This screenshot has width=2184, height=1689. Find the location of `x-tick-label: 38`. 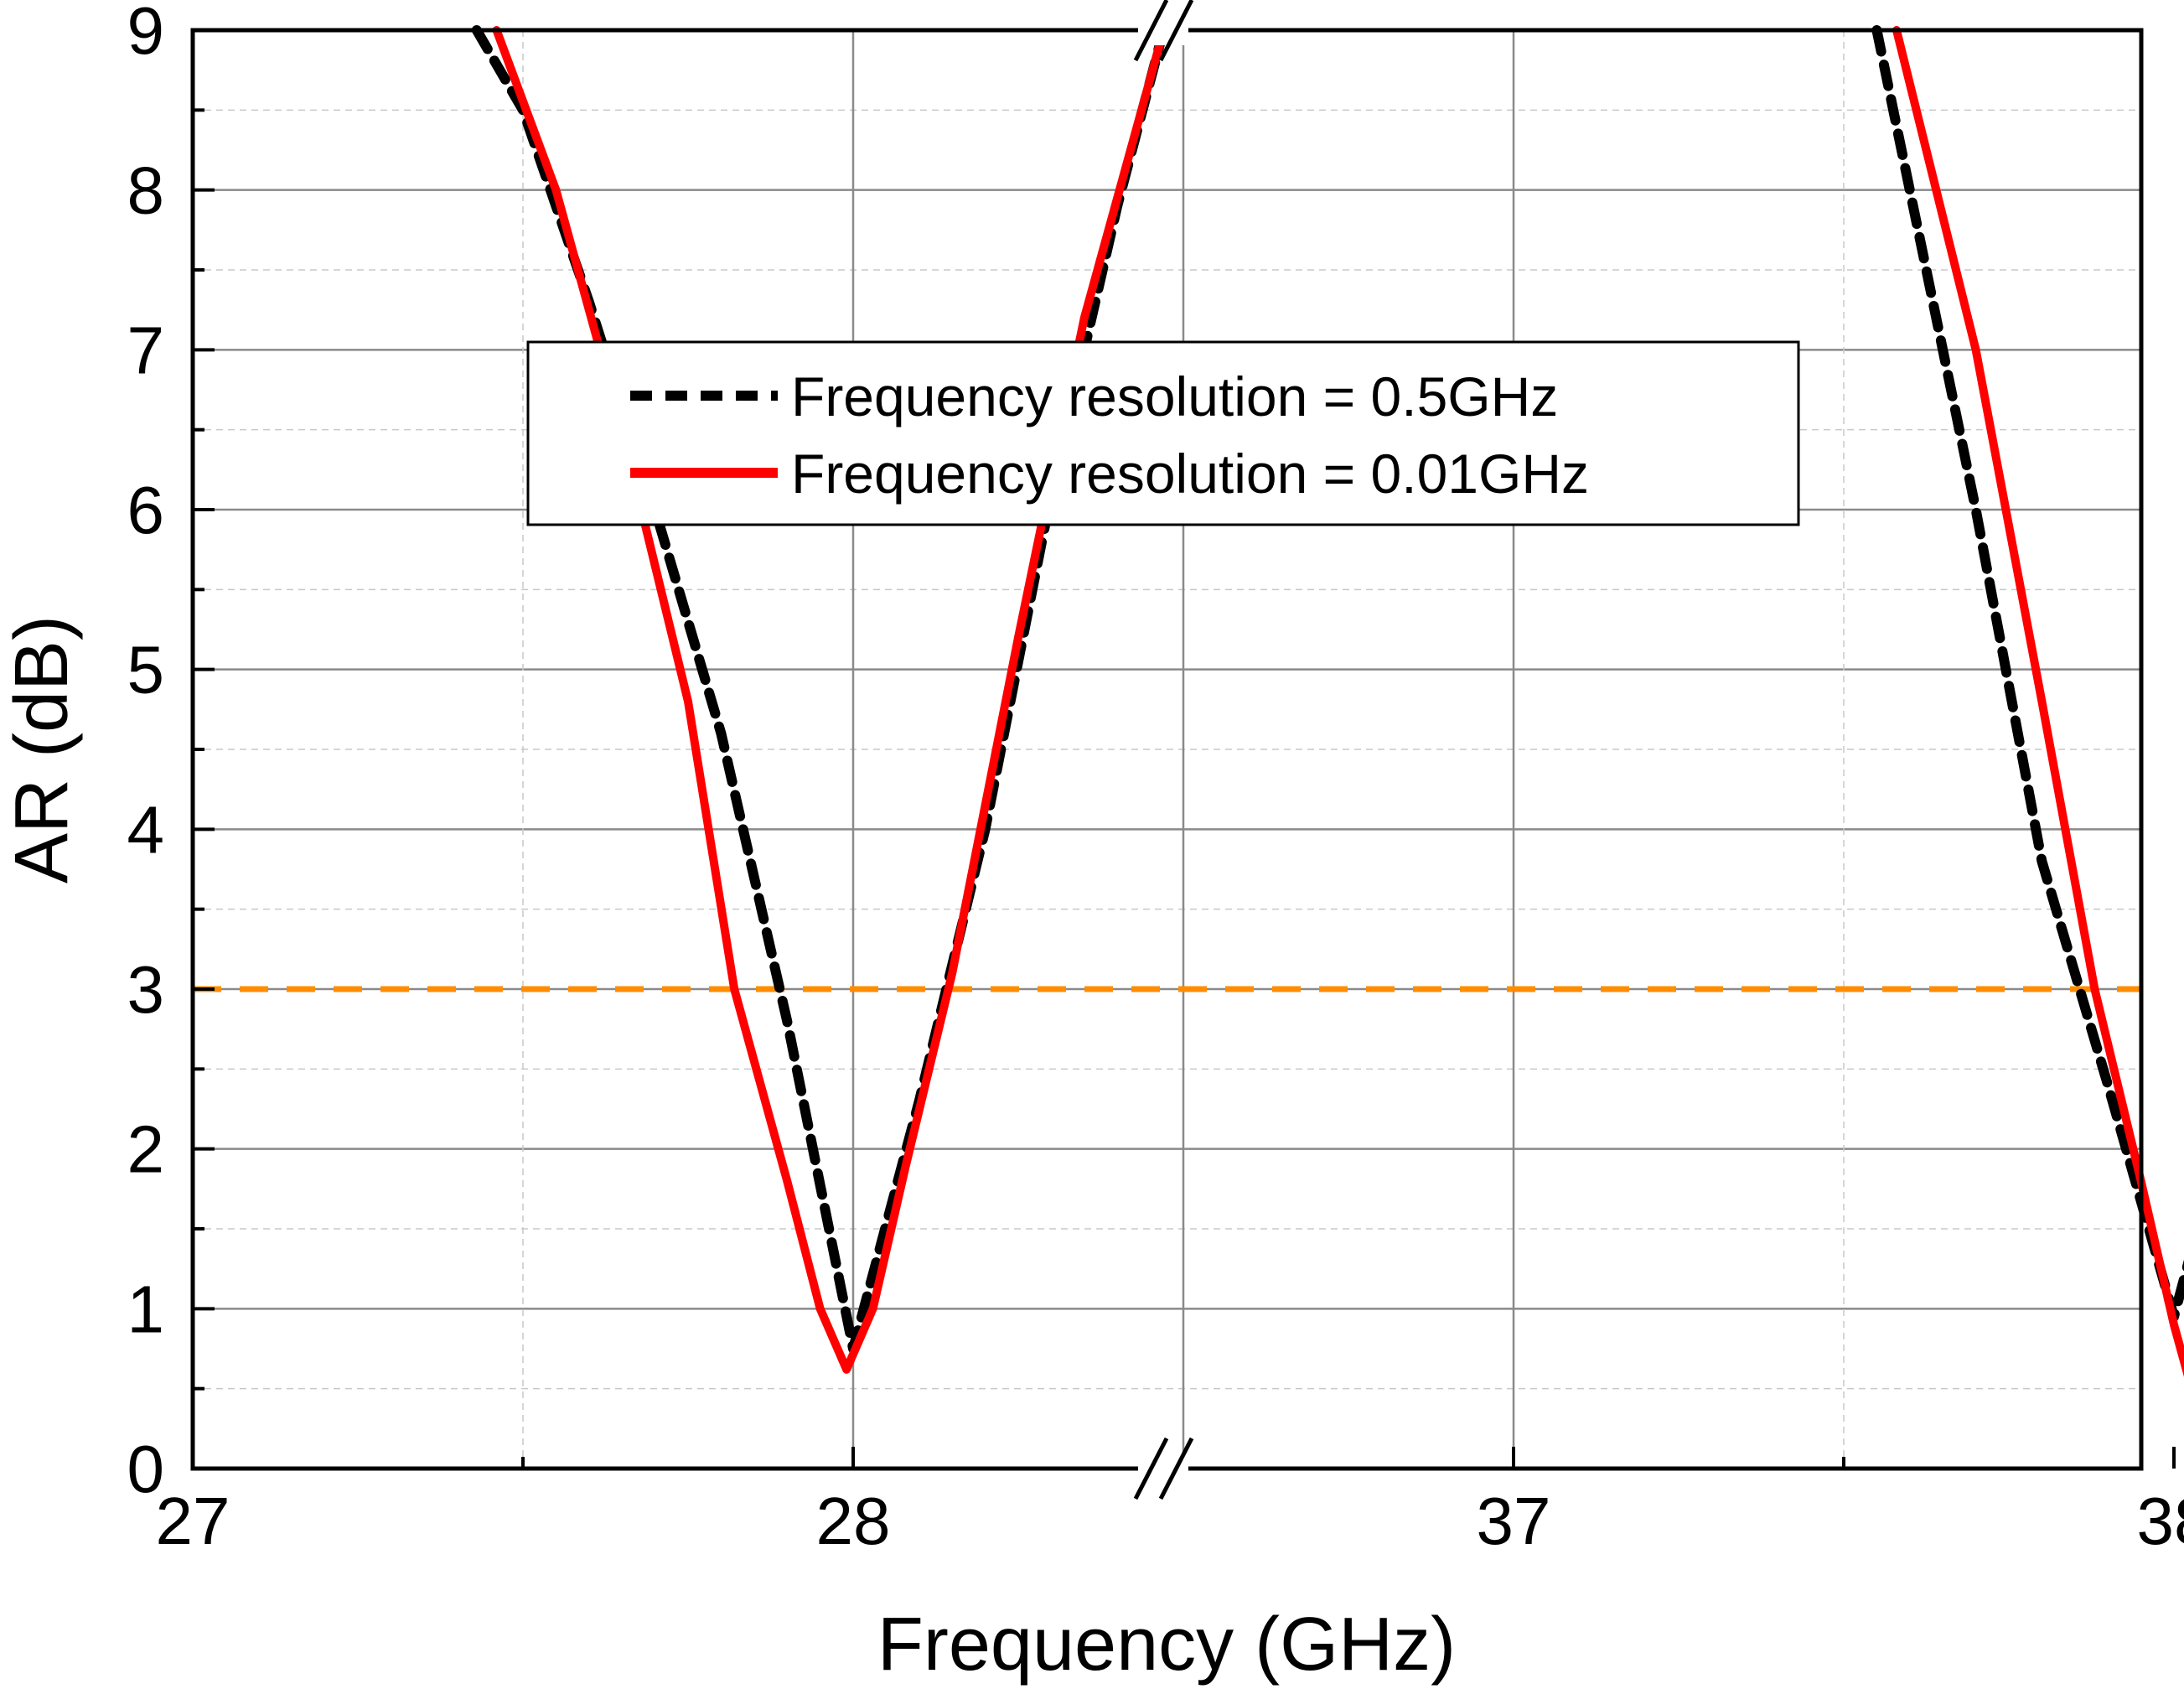

x-tick-label: 38 is located at coordinates (2160, 1521).